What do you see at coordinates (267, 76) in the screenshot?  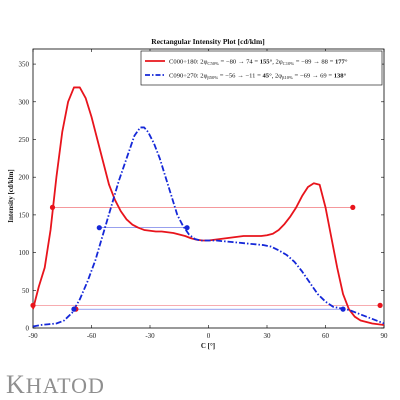 I see `legend-text-part: 45°` at bounding box center [267, 76].